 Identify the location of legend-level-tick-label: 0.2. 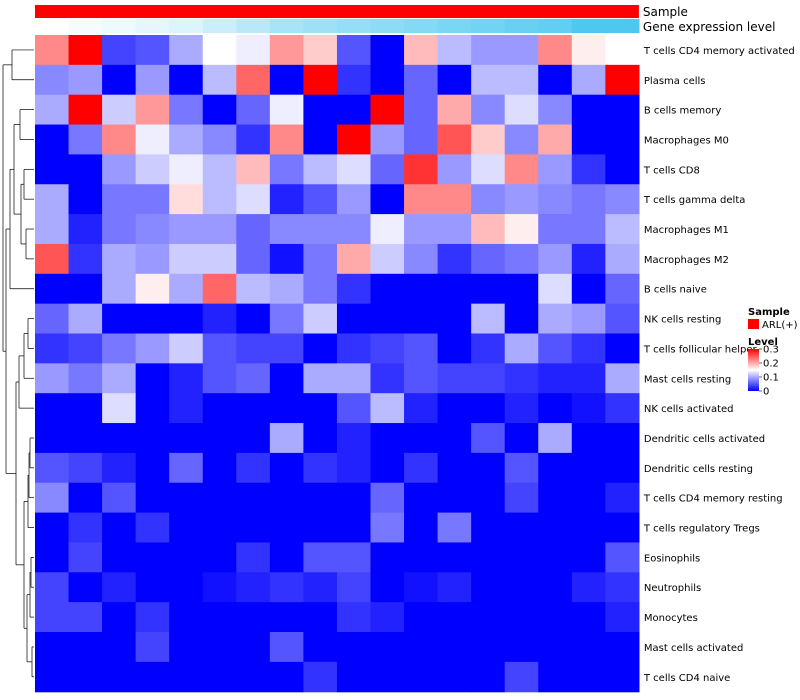
(771, 364).